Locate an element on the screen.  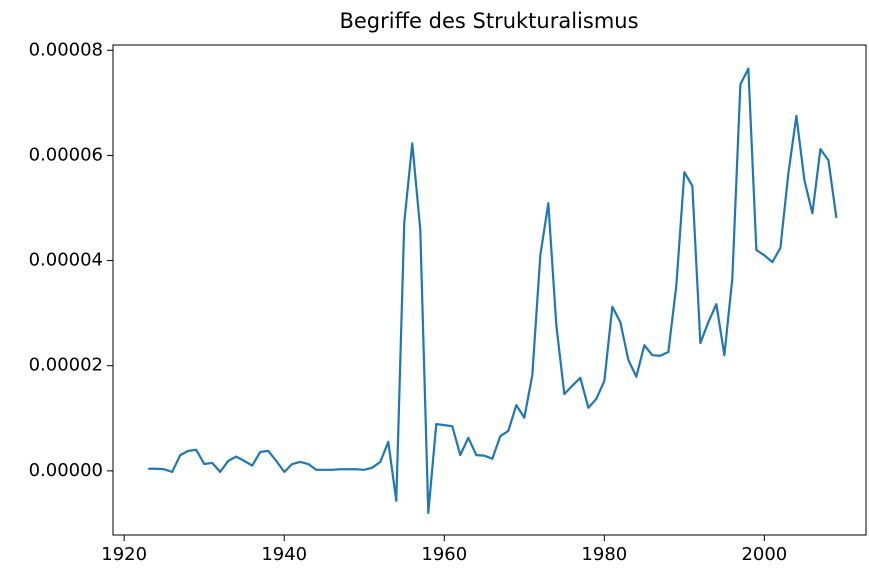
x-tick-label: 1980 is located at coordinates (604, 554).